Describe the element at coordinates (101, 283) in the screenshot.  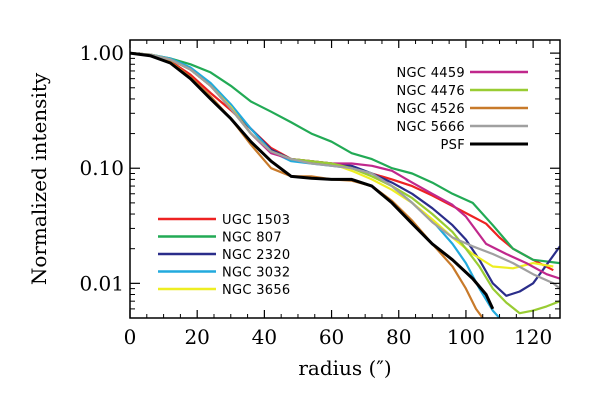
I see `y-tick-label: 0.01` at that location.